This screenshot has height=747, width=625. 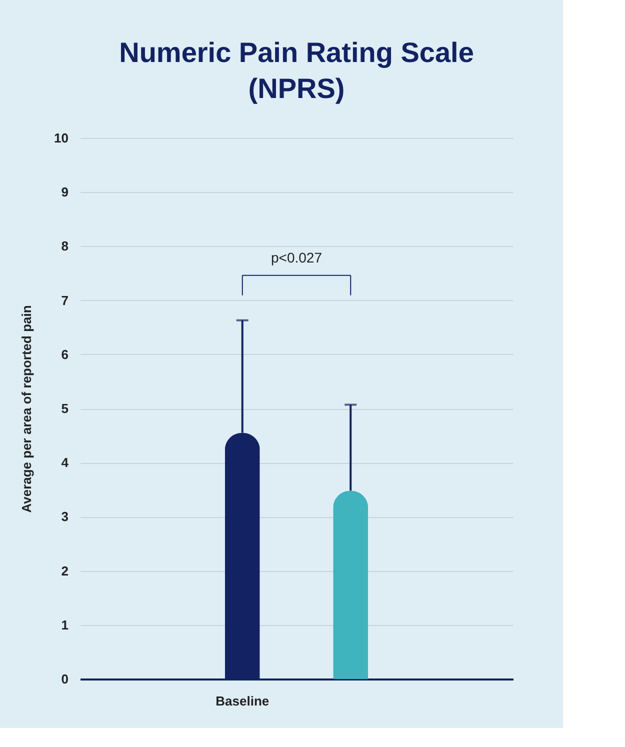 I want to click on y-tick-label: 9, so click(x=64, y=192).